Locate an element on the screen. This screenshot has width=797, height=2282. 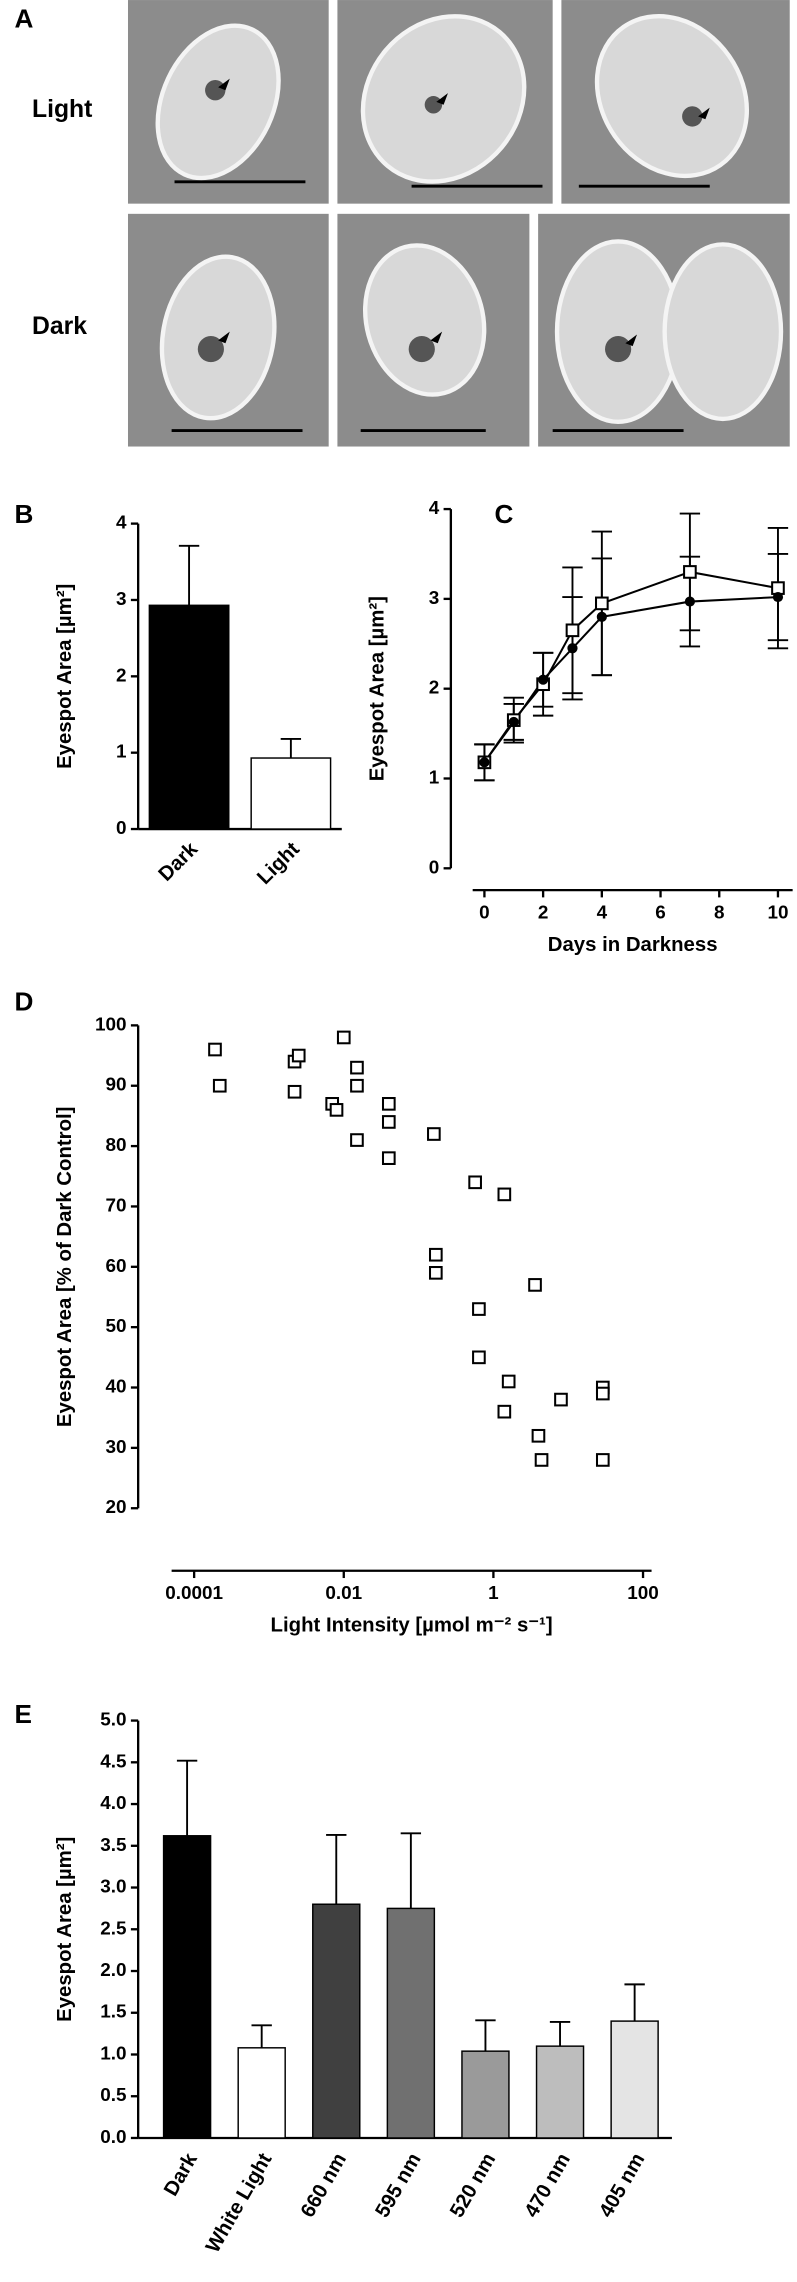
x-tick-label: White Light is located at coordinates (239, 2202).